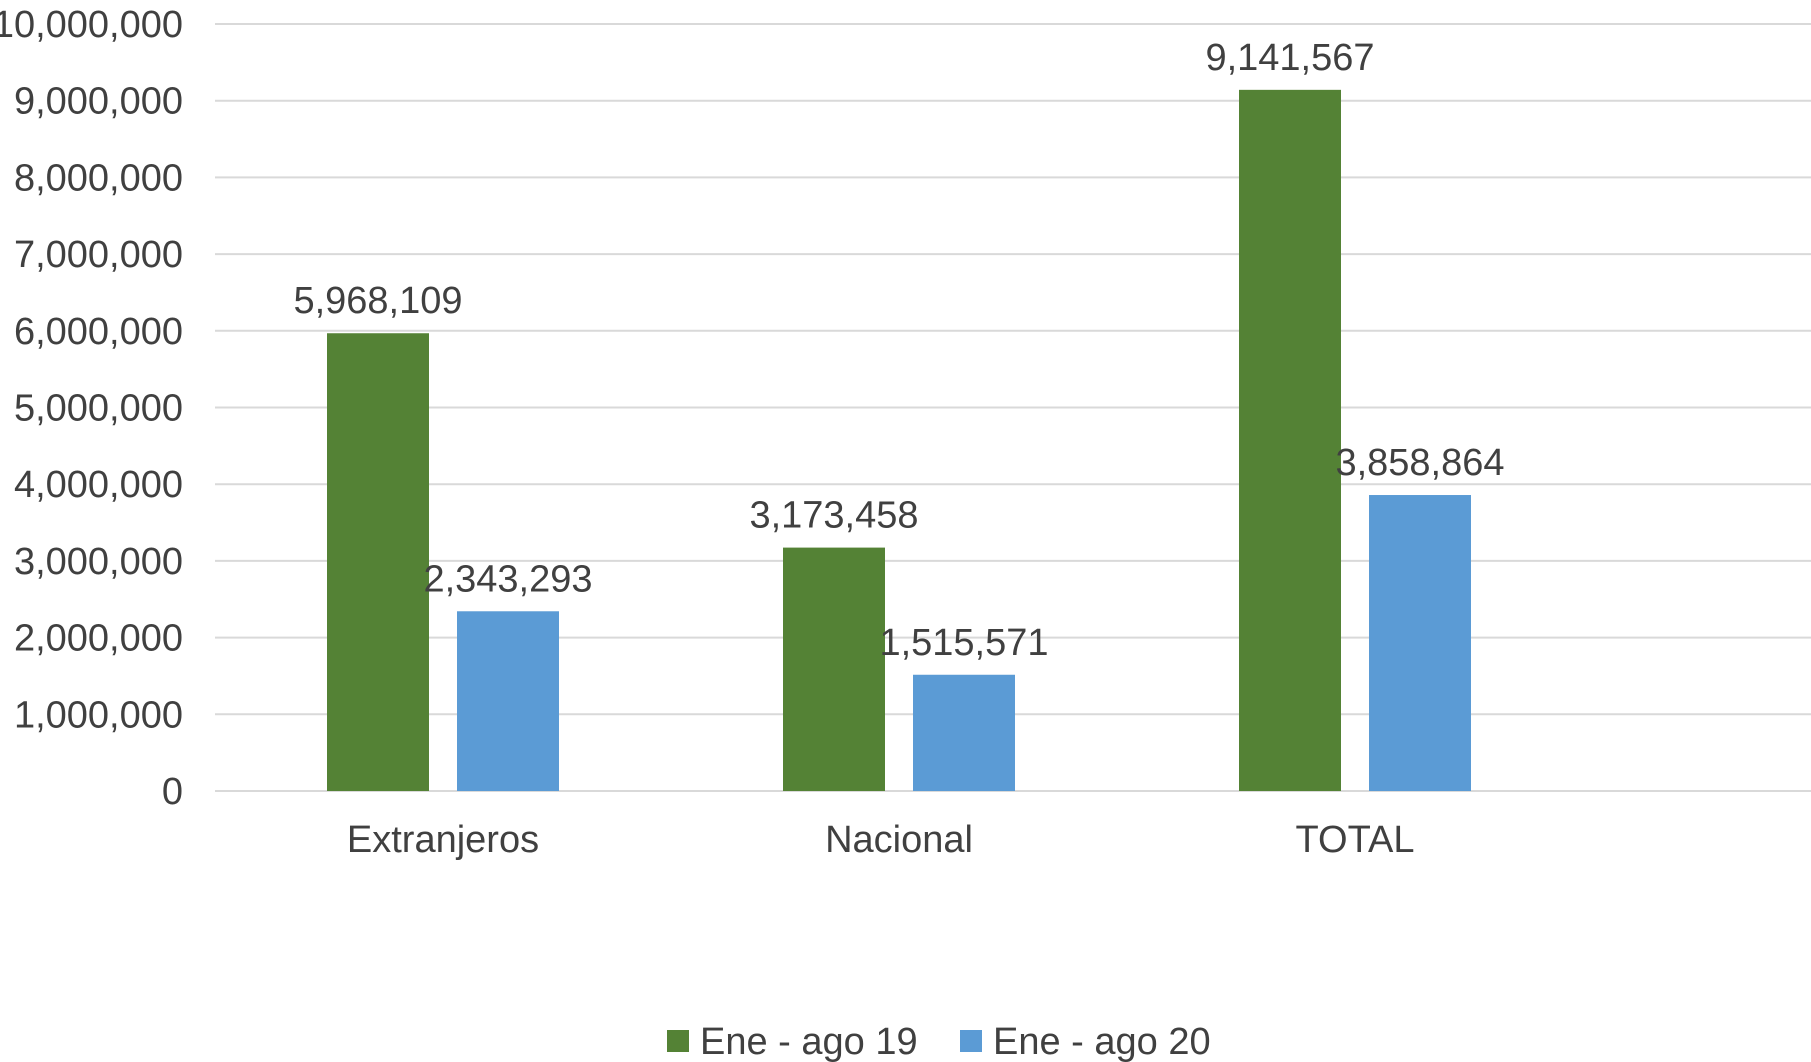 This screenshot has height=1062, width=1811. What do you see at coordinates (939, 1041) in the screenshot?
I see `legend: Ene - ago 19 Ene - ago 20` at bounding box center [939, 1041].